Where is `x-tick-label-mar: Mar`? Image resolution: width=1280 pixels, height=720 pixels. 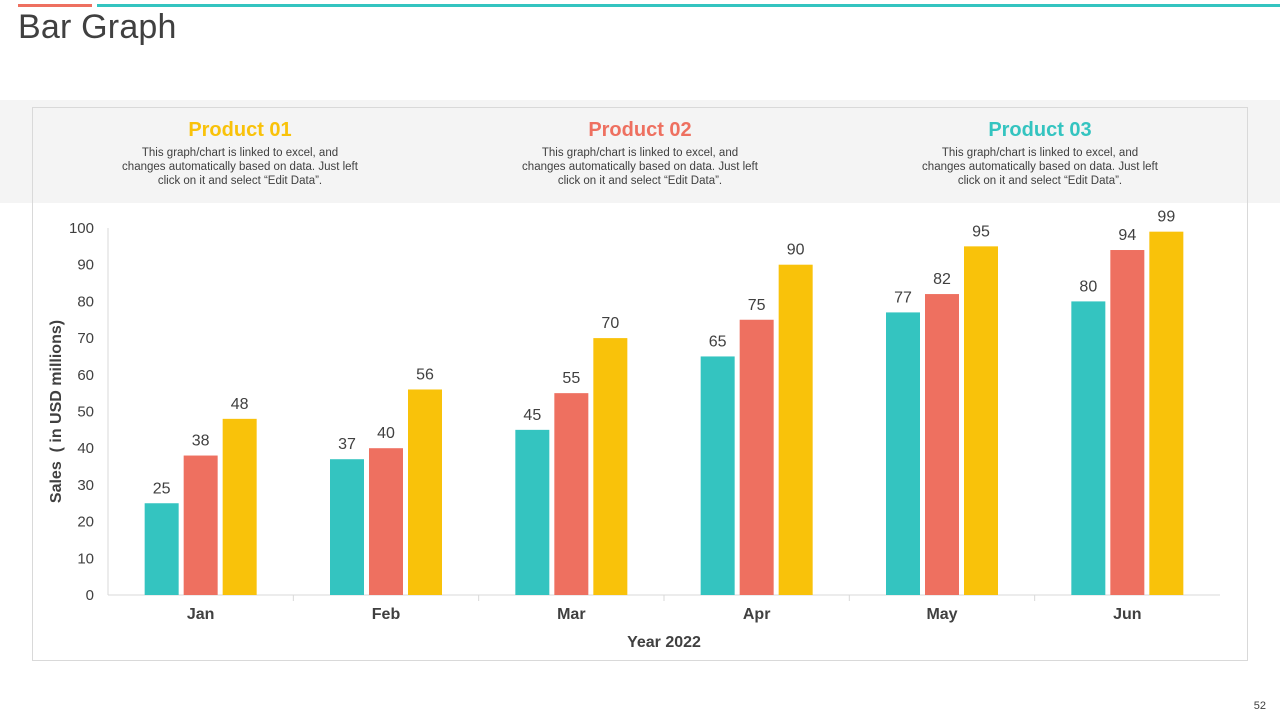
x-tick-label-mar: Mar is located at coordinates (571, 614).